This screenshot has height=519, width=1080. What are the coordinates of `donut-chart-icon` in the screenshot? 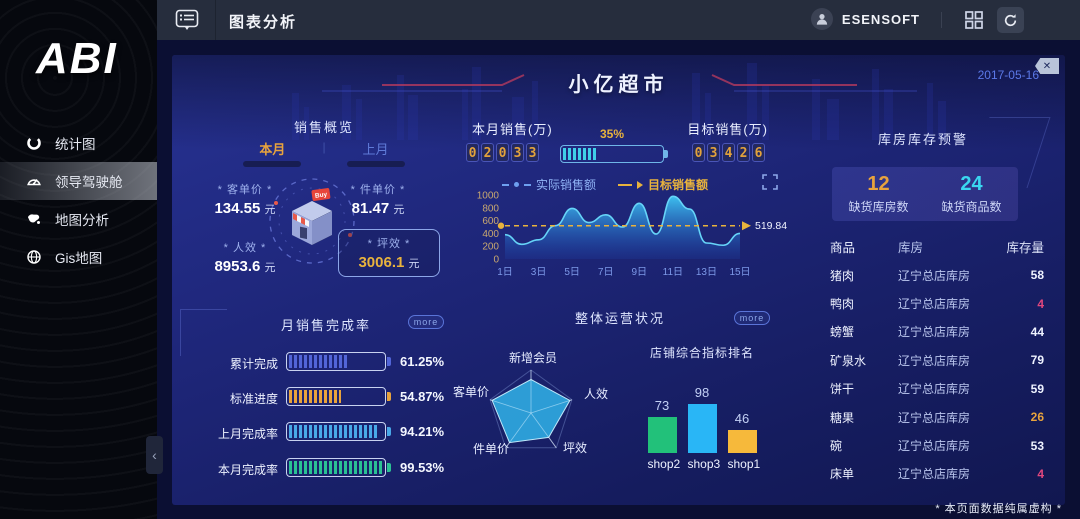 It's located at (34, 143).